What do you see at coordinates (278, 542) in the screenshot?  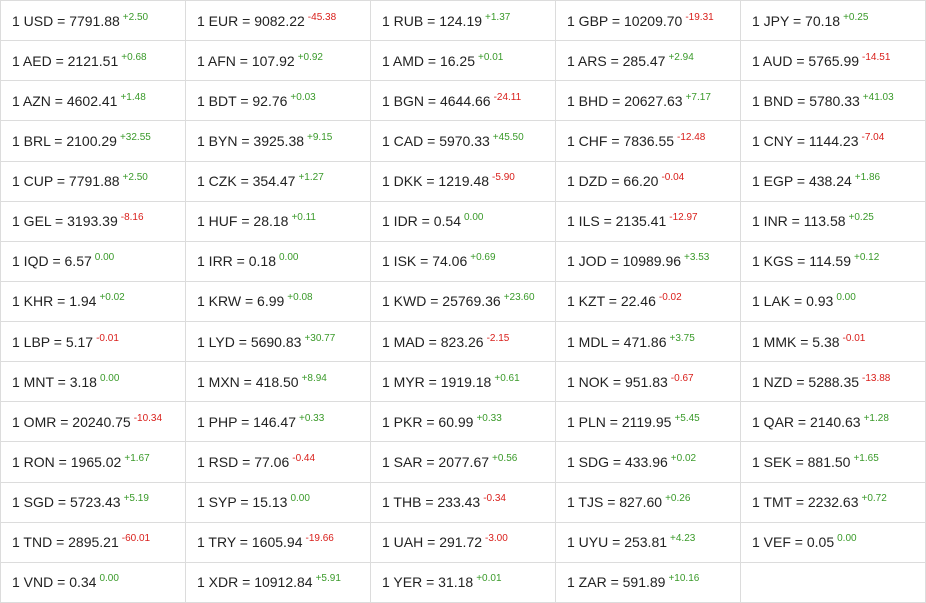 I see `rate-cell: 1 TRY = 1605.94 -19.66` at bounding box center [278, 542].